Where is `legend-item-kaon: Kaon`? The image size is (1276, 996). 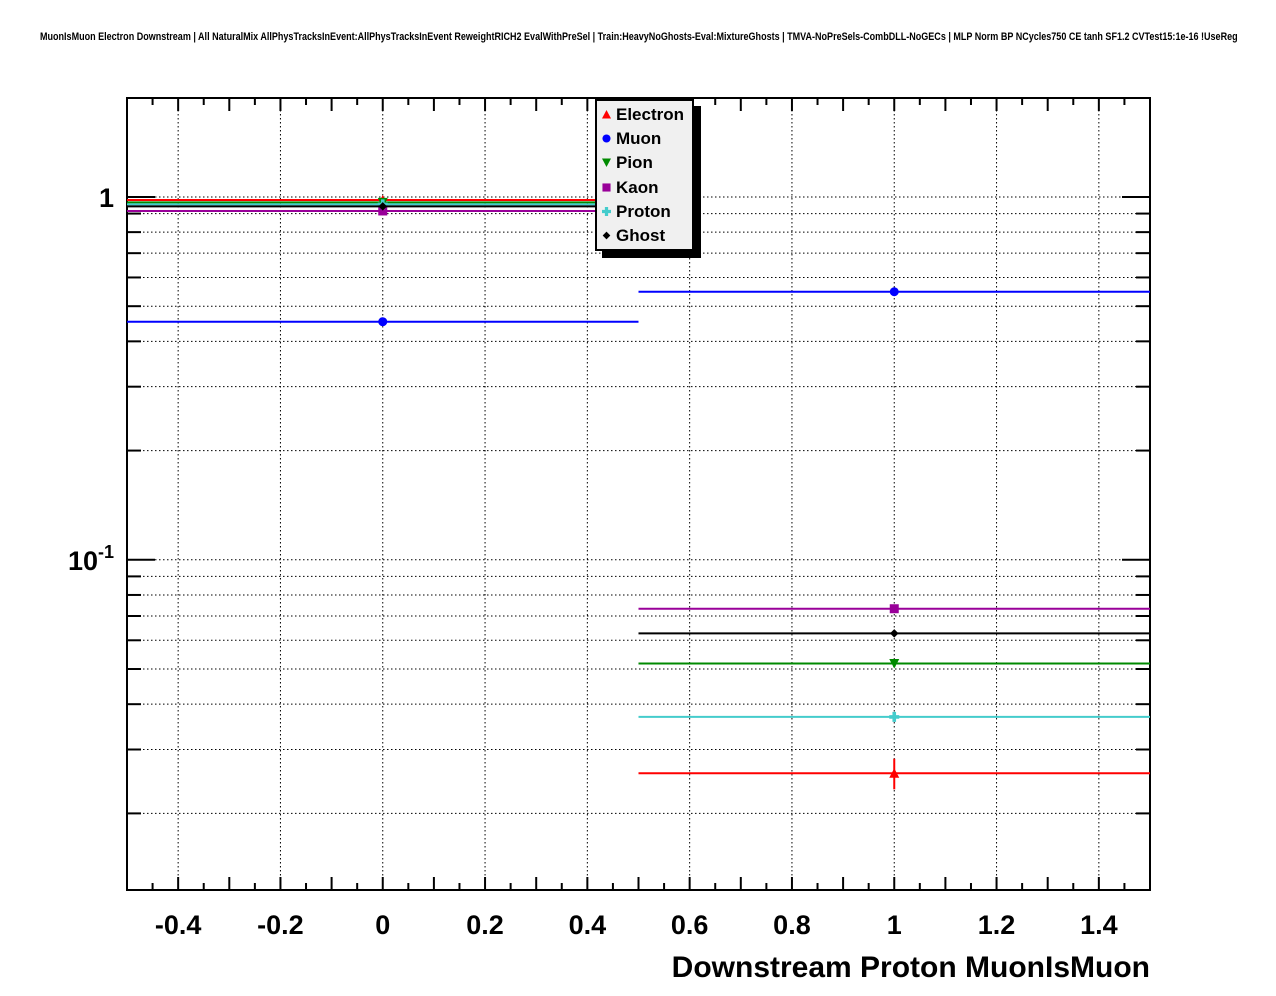 legend-item-kaon: Kaon is located at coordinates (646, 187).